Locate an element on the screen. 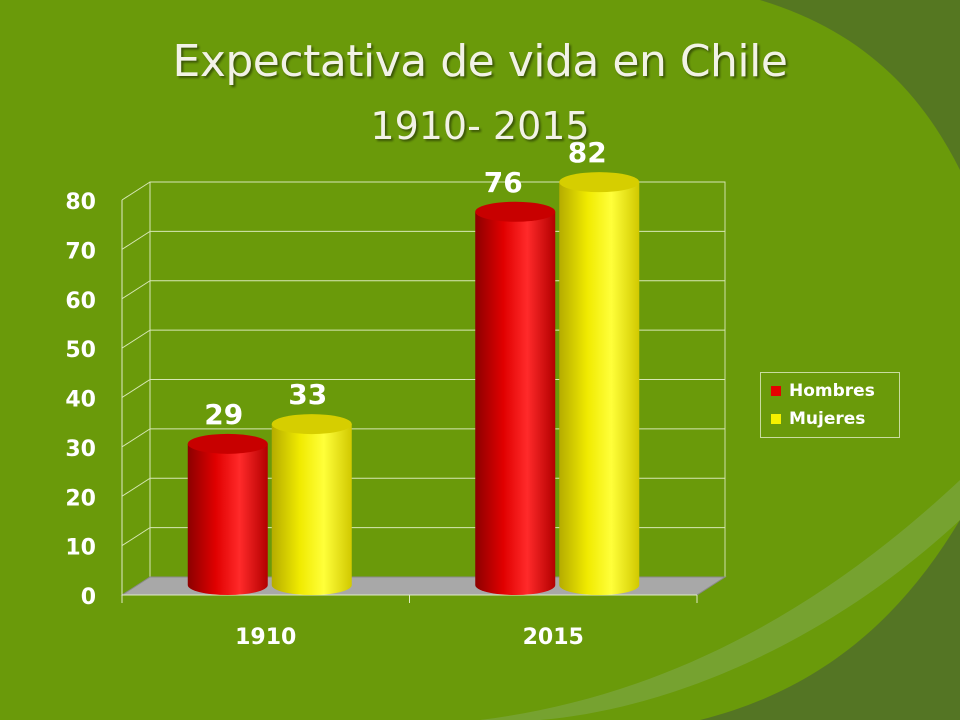 This screenshot has height=720, width=960. y-tick-label: 10 is located at coordinates (80, 548).